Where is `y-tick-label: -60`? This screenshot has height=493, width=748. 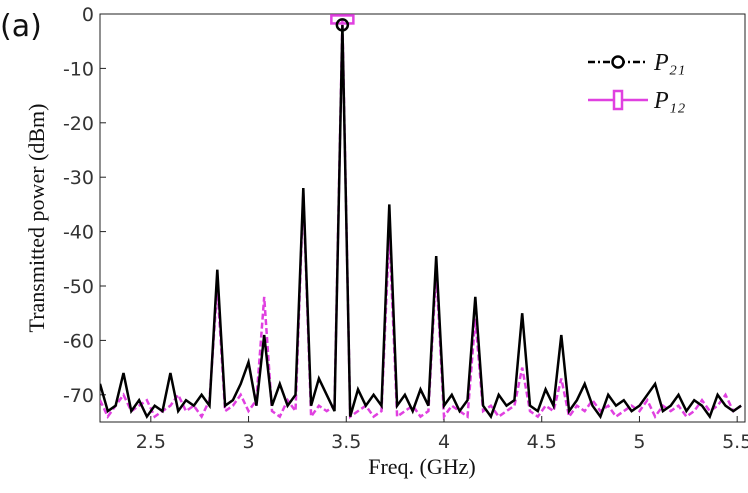
y-tick-label: -60 is located at coordinates (78, 341).